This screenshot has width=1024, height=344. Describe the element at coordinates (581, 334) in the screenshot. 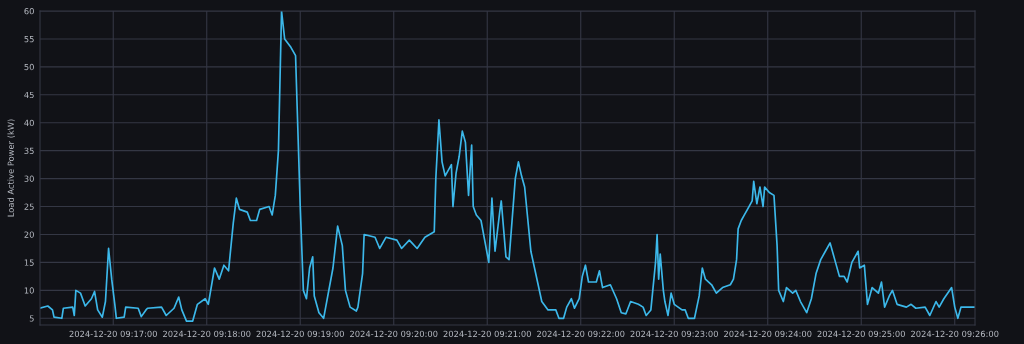

I see `x-tick-label: 2024-12-20 09:22:00` at that location.